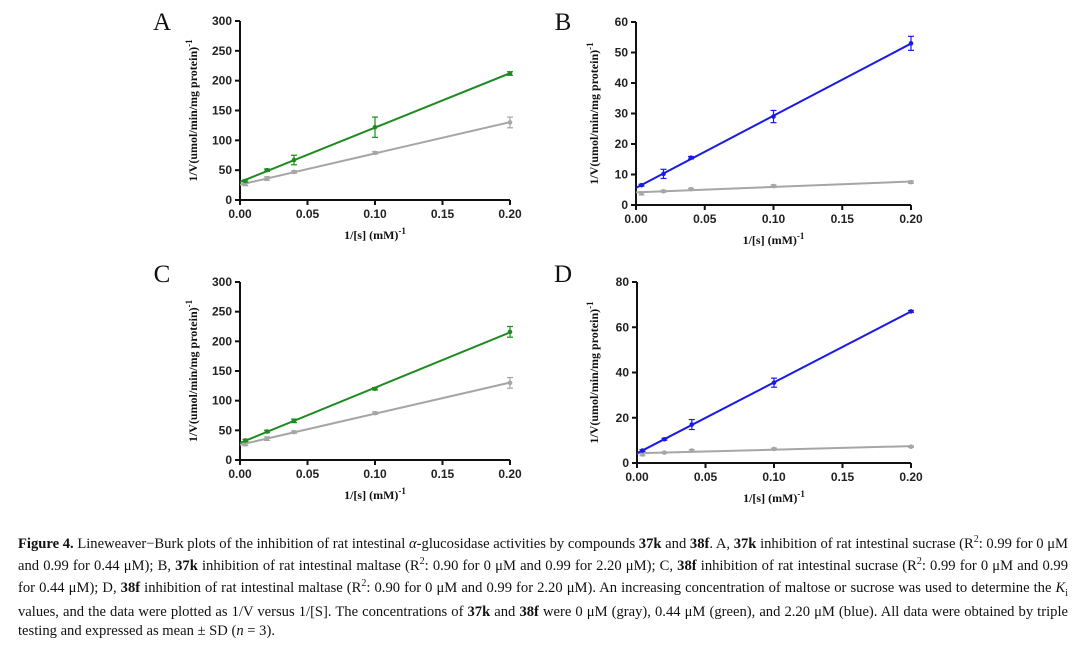 This screenshot has height=665, width=1080. What do you see at coordinates (308, 566) in the screenshot?
I see `caption-segment: inhibition of rat intestinal maltase (R` at bounding box center [308, 566].